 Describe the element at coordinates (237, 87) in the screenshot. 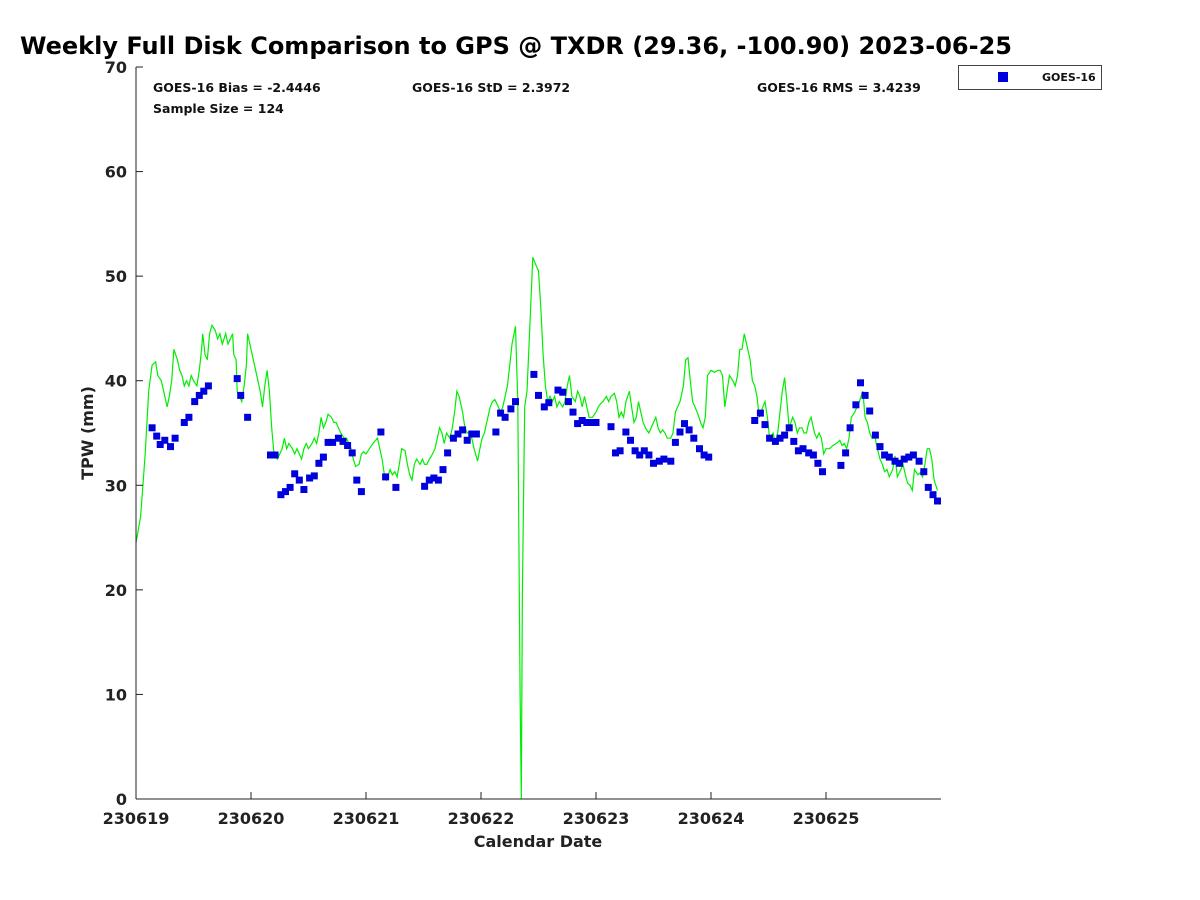

I see `bias-stat: GOES-16 Bias = -2.4446` at that location.